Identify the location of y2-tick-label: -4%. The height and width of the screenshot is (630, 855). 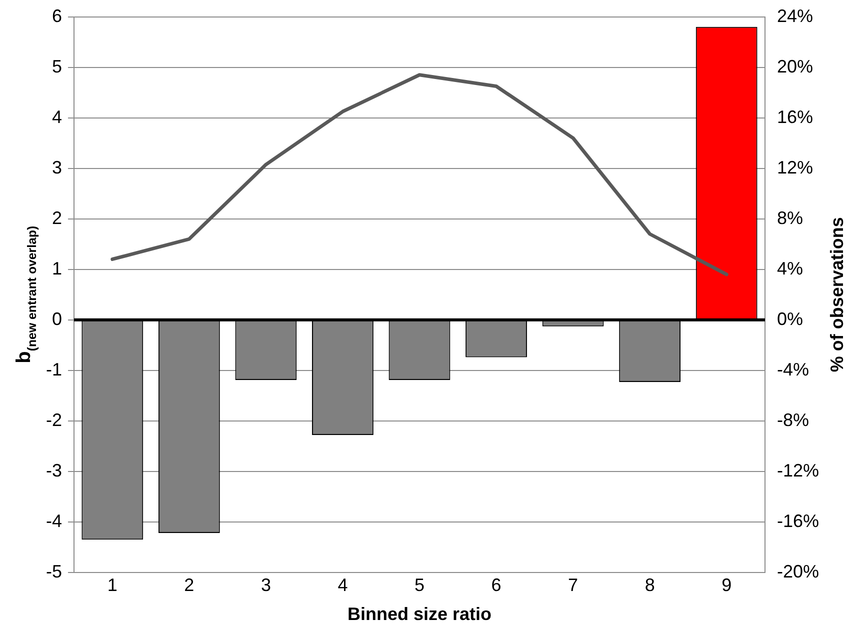
(792, 369).